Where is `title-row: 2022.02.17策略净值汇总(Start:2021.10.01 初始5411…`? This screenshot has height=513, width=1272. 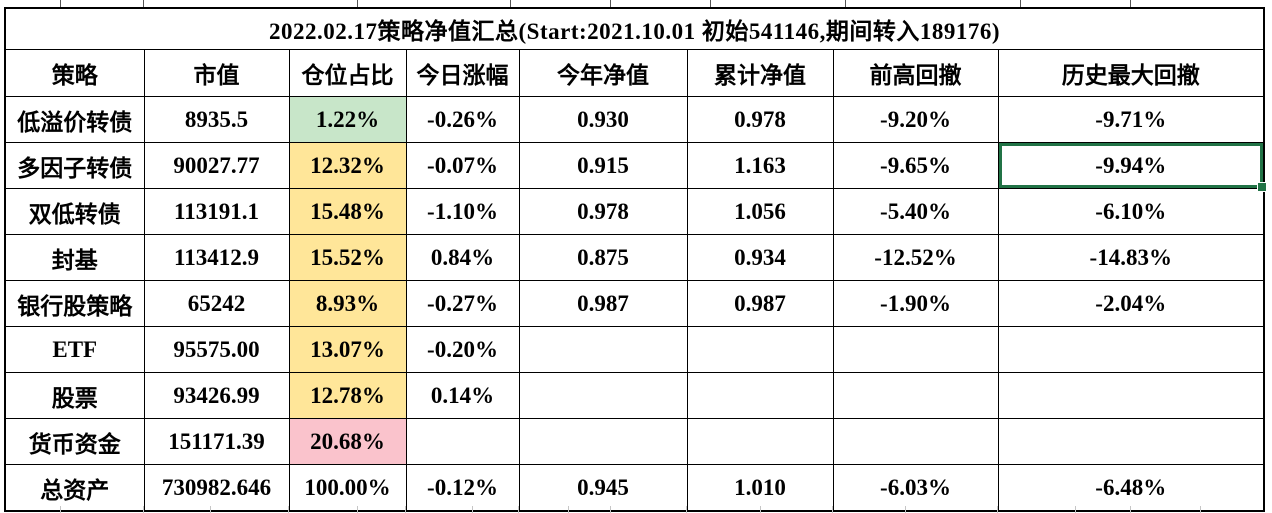
title-row: 2022.02.17策略净值汇总(Start:2021.10.01 初始5411… is located at coordinates (634, 28).